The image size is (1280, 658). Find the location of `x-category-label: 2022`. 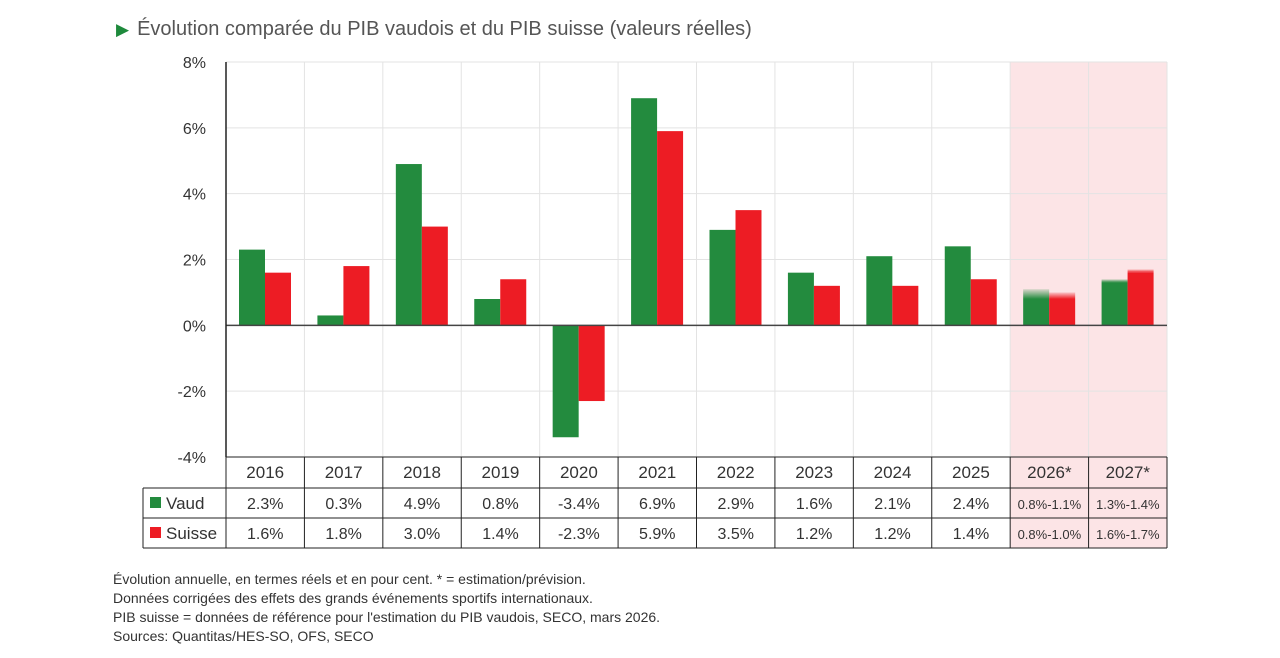

x-category-label: 2022 is located at coordinates (736, 472).